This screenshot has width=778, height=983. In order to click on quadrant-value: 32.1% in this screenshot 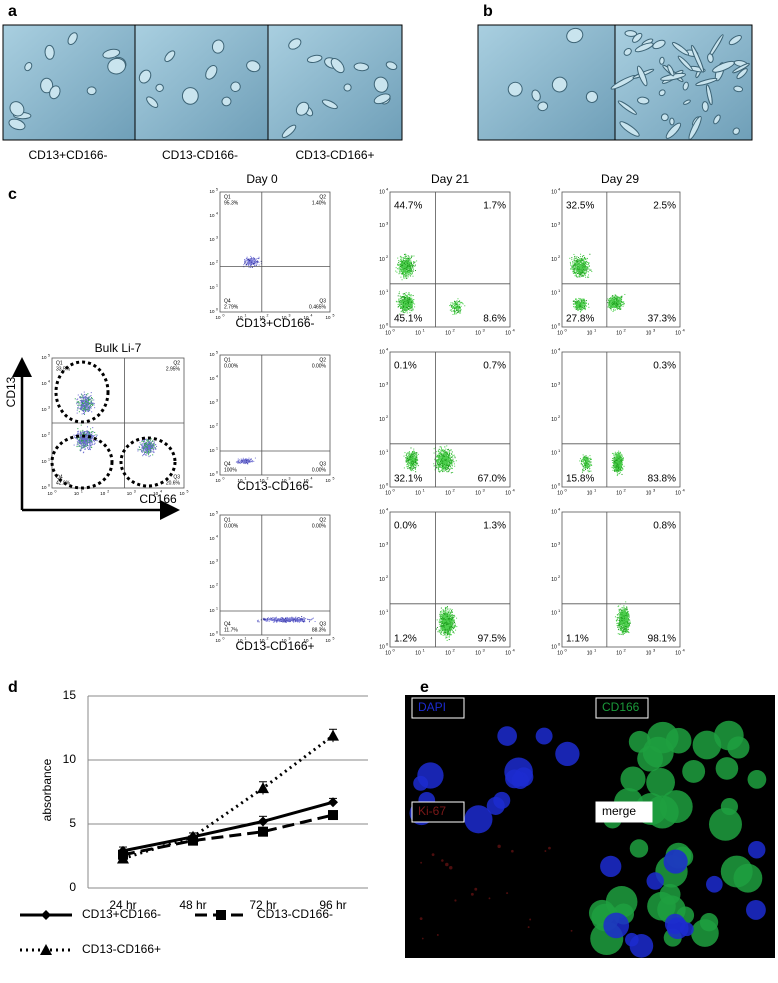, I will do `click(408, 479)`.